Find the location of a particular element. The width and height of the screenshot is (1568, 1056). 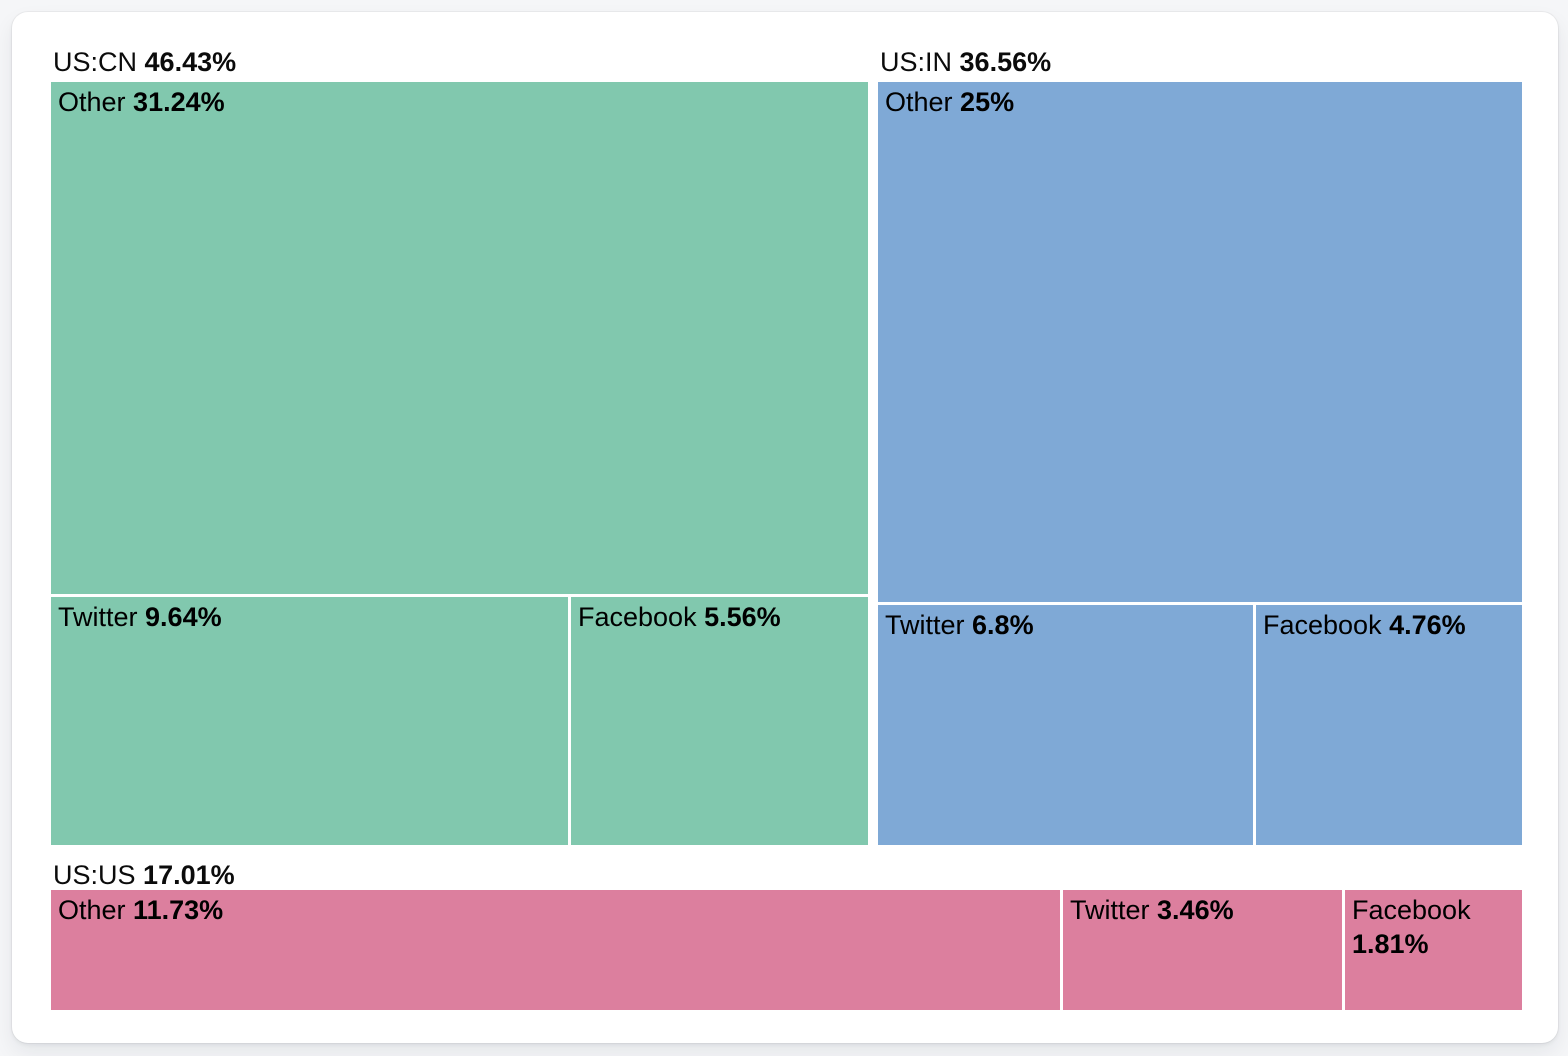

label-value: 4.76% is located at coordinates (1427, 625).